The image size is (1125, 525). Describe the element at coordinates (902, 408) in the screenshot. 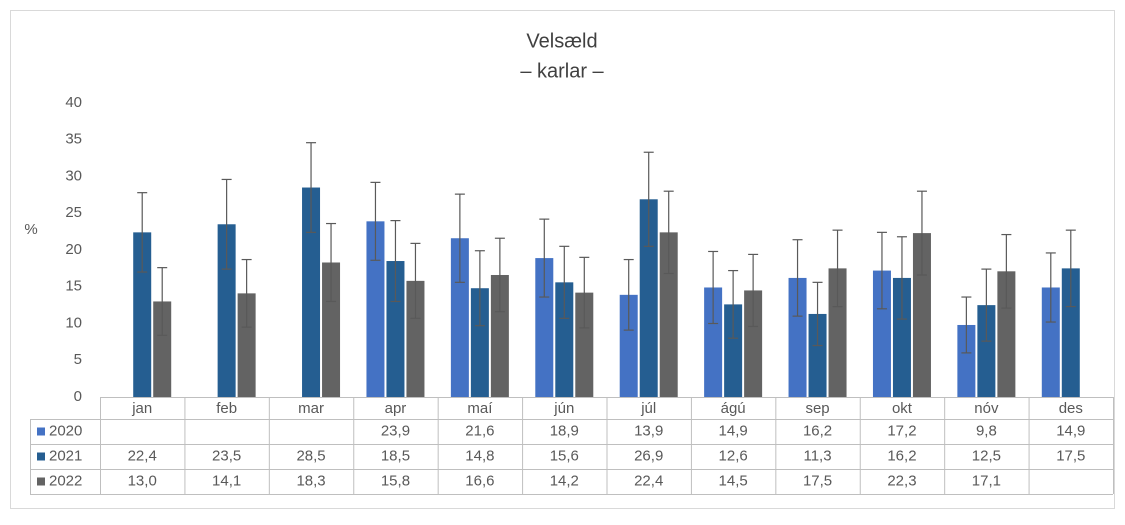

I see `x-tick-label: okt` at that location.